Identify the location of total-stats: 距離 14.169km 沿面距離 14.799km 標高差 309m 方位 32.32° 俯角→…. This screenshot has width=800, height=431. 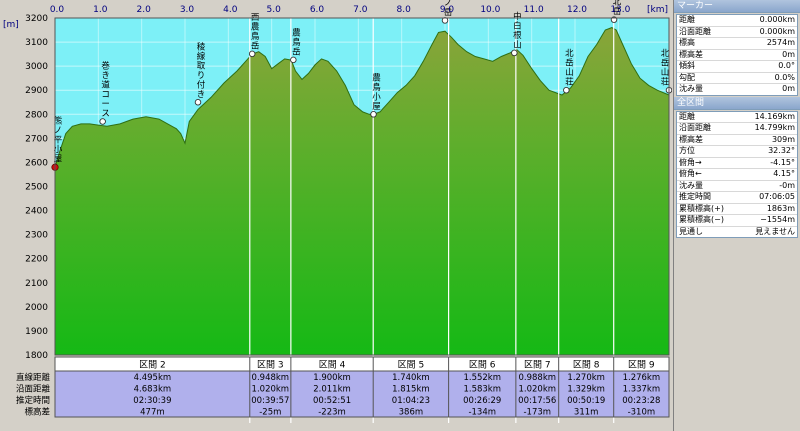
(737, 174).